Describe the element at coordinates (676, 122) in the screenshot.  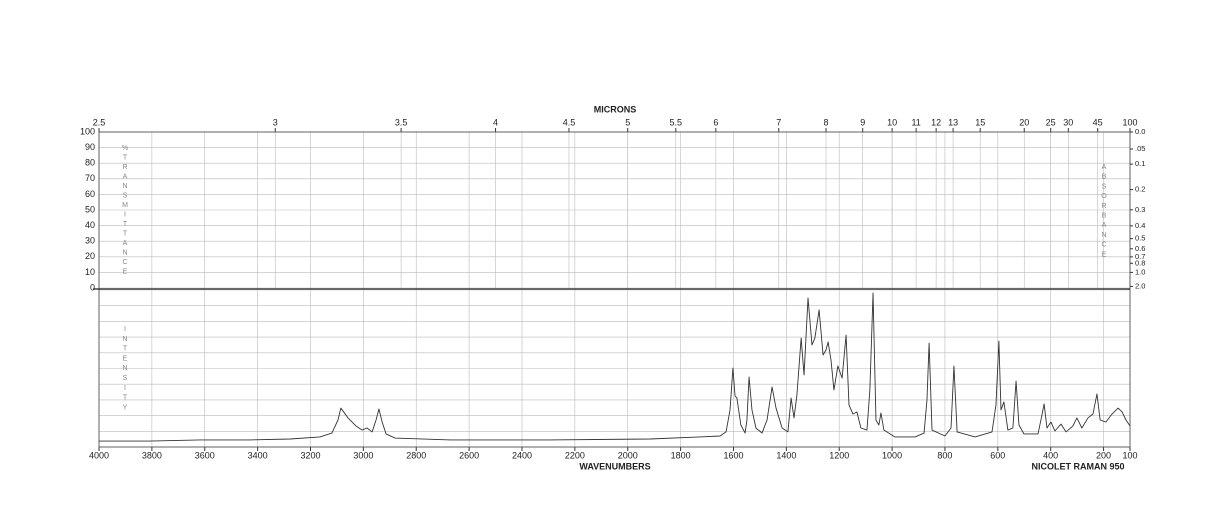
I see `micron-tick-label: 5.5` at that location.